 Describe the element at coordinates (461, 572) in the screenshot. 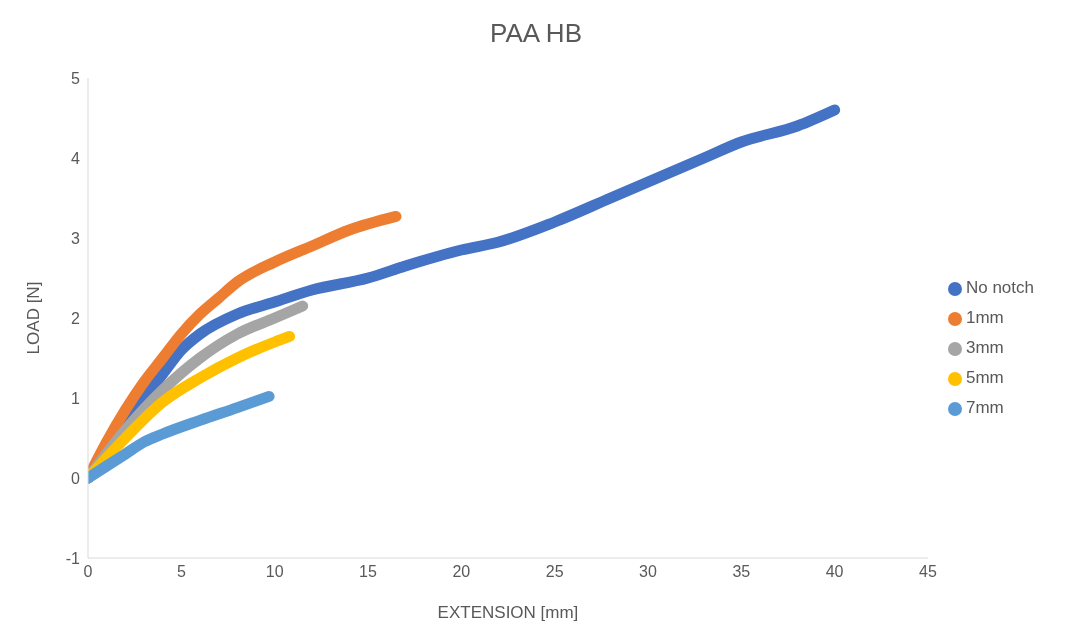

I see `x-tick-label: 20` at that location.